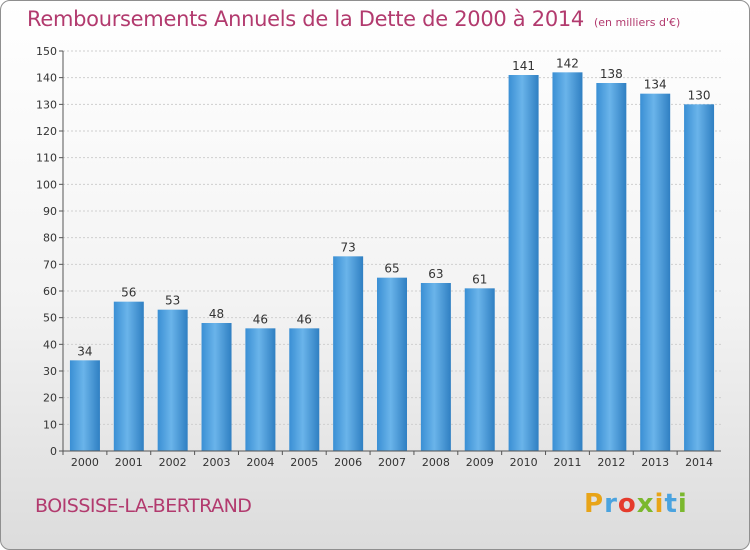 The height and width of the screenshot is (550, 750). I want to click on value-label-2002: 53, so click(172, 301).